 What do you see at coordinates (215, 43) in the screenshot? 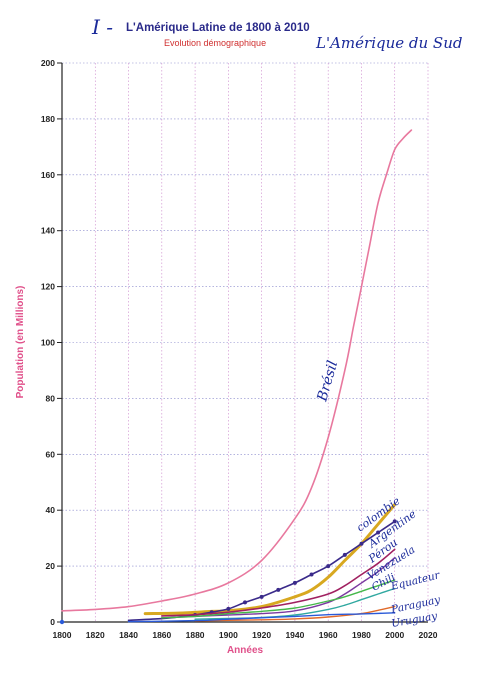
I see `chart-subtitle: Evolution démographique` at bounding box center [215, 43].